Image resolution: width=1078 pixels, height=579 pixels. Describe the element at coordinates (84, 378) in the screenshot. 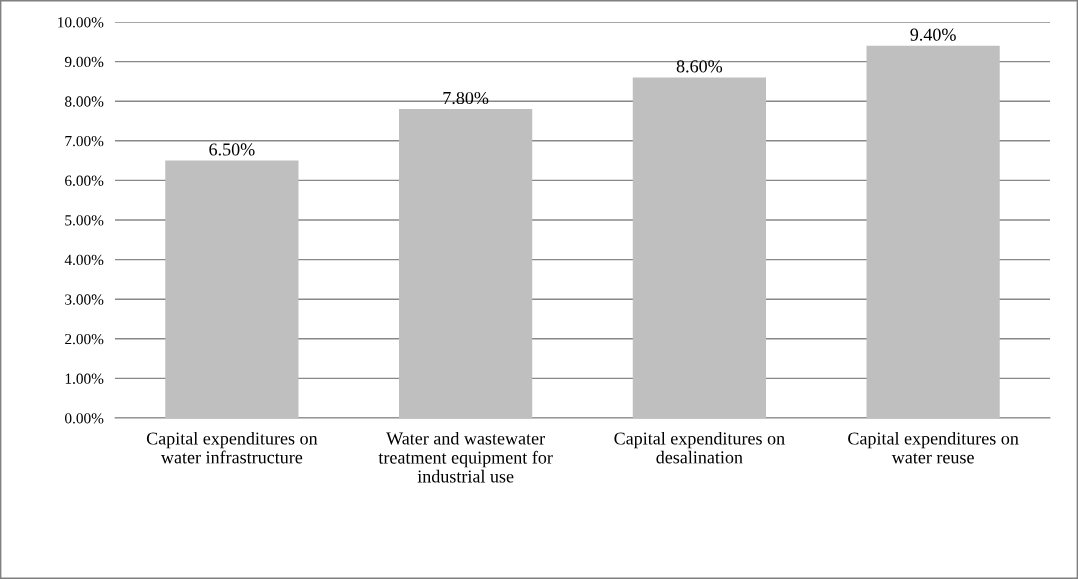

I see `y-tick-label: 1.00%` at that location.